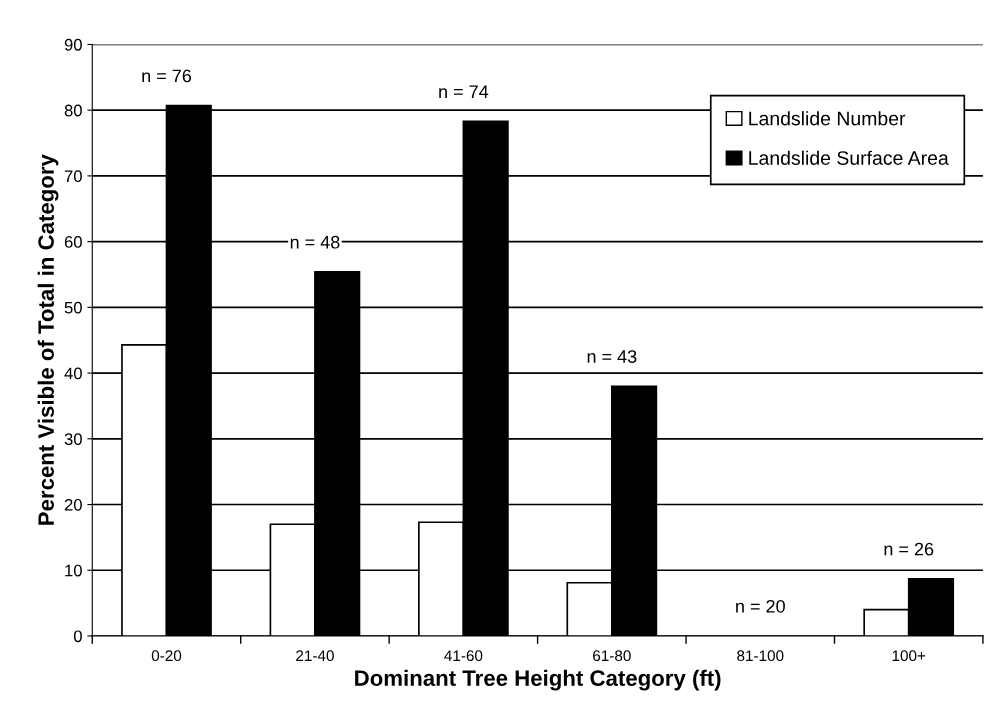 This screenshot has width=1003, height=717. I want to click on y-tick-label: 30, so click(73, 439).